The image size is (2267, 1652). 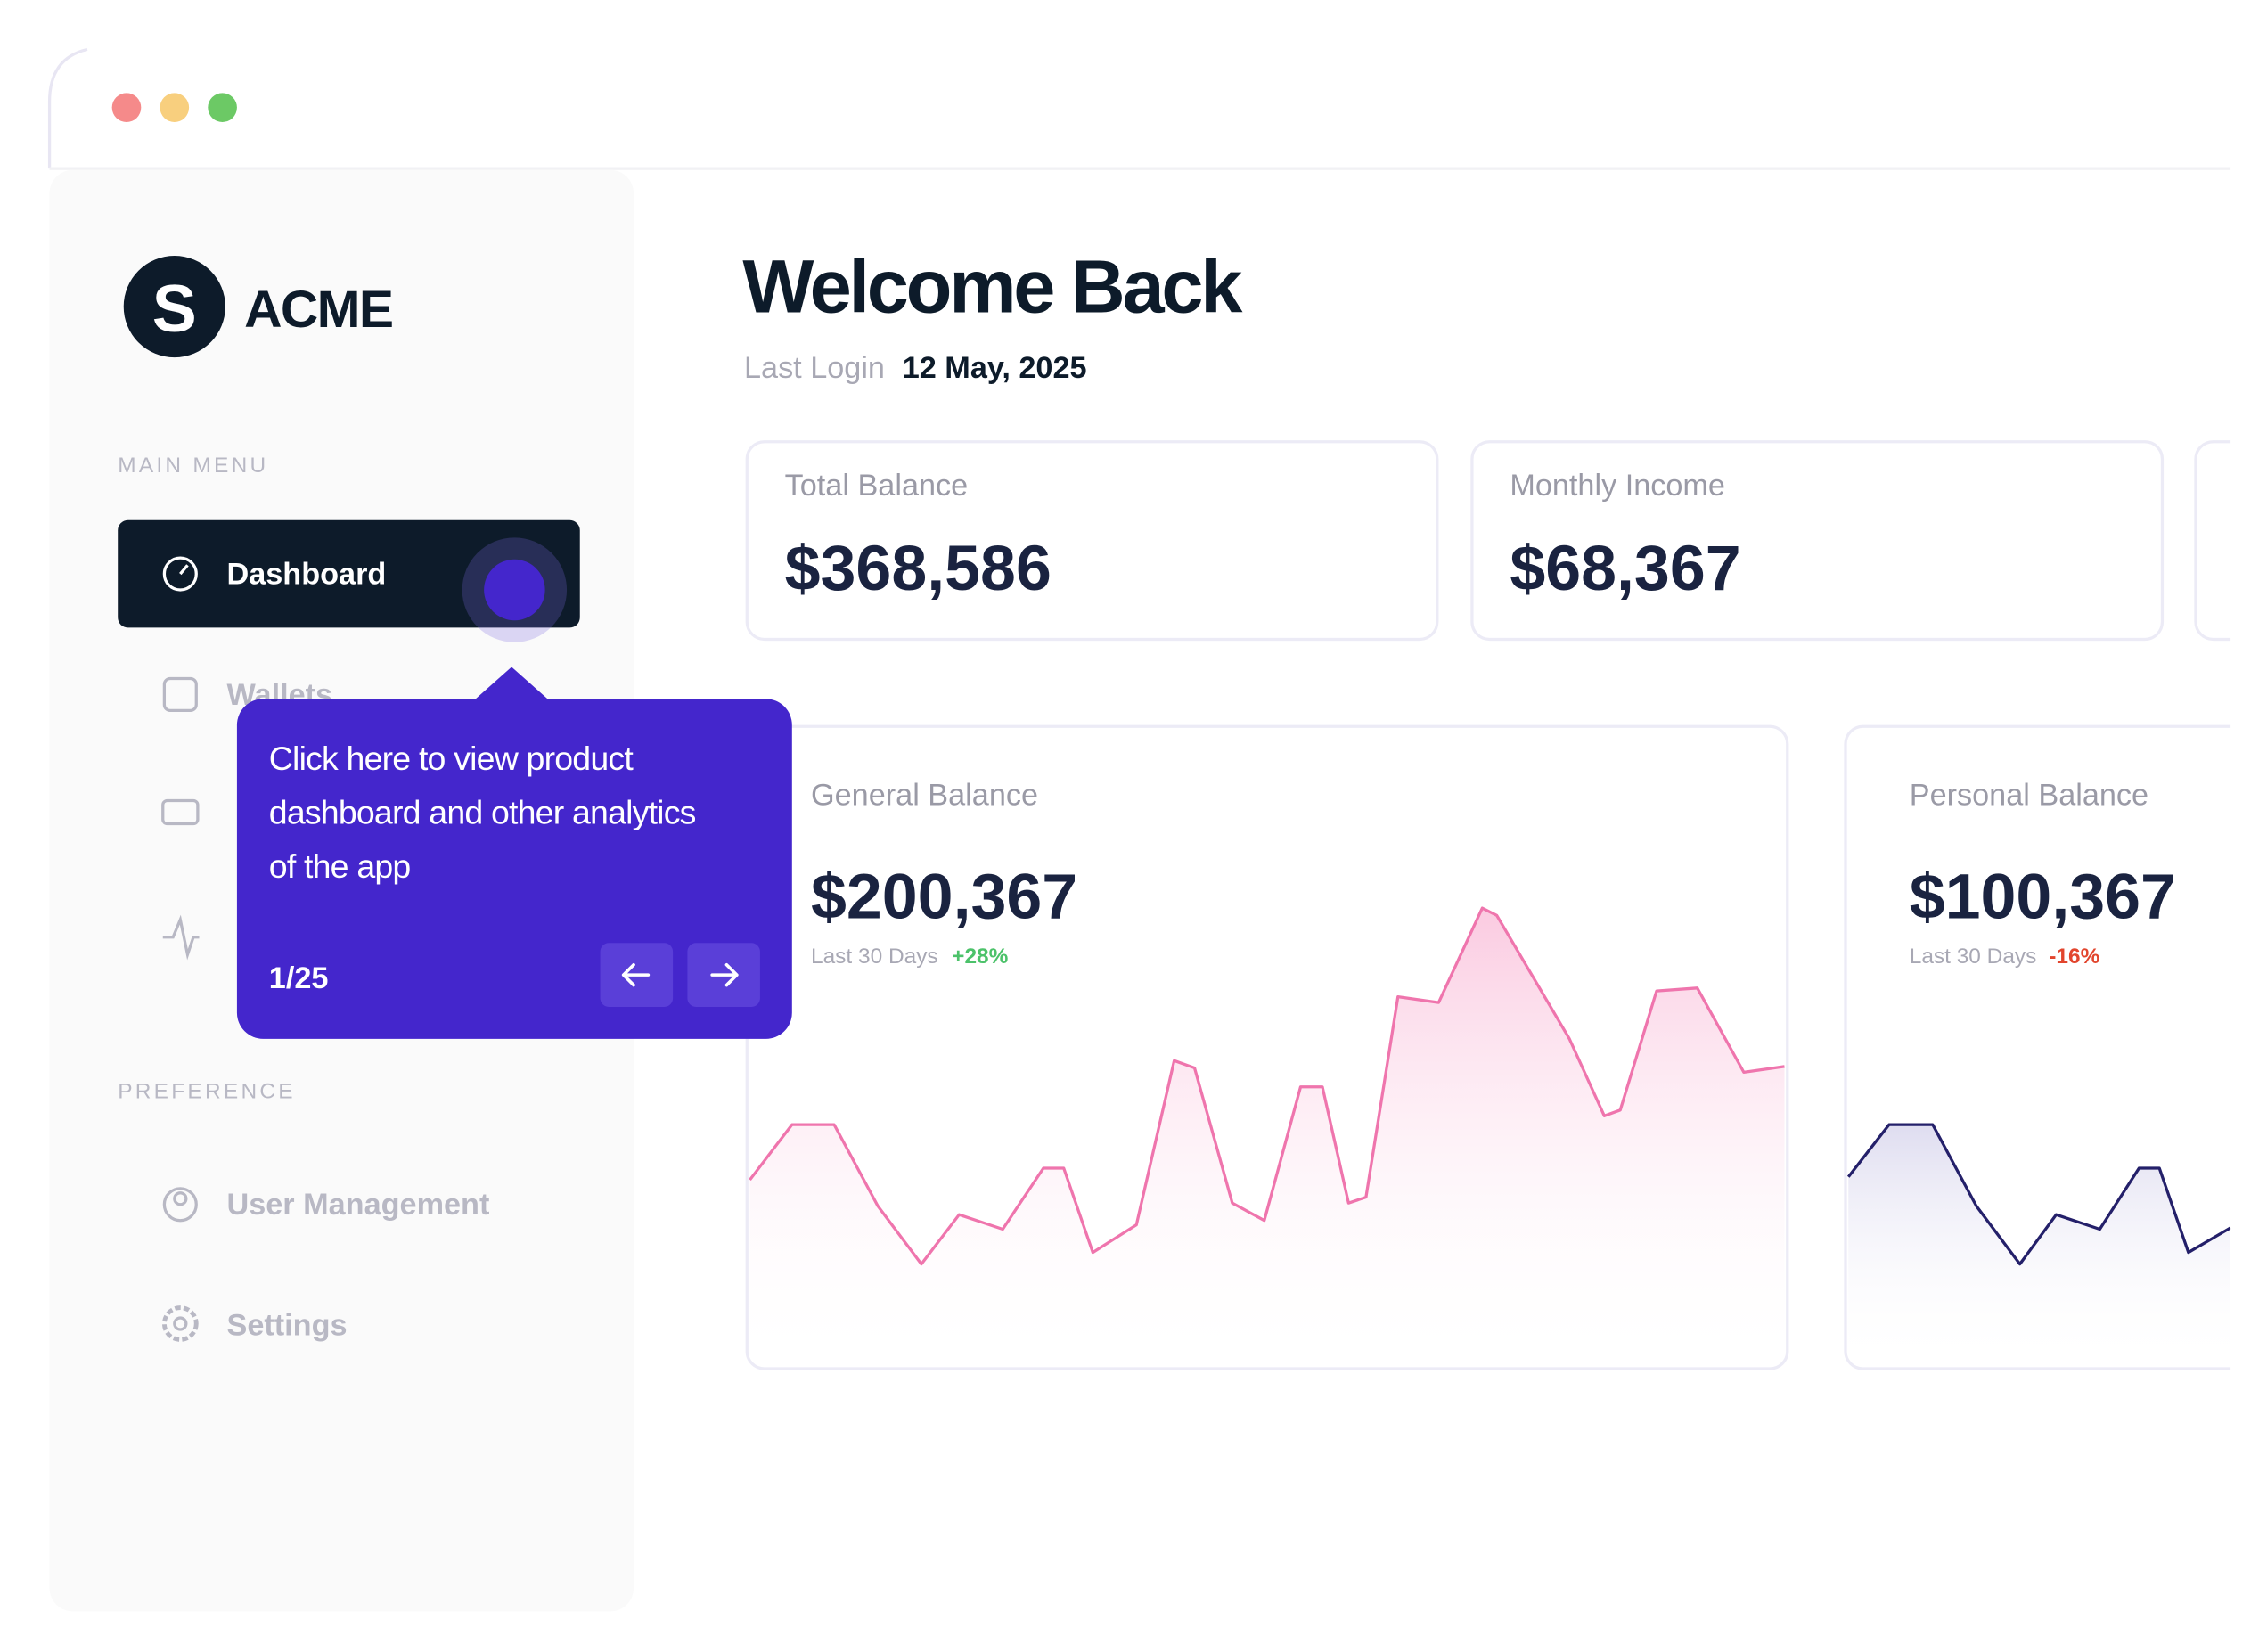 What do you see at coordinates (1625, 568) in the screenshot?
I see `stat-value: $68,367` at bounding box center [1625, 568].